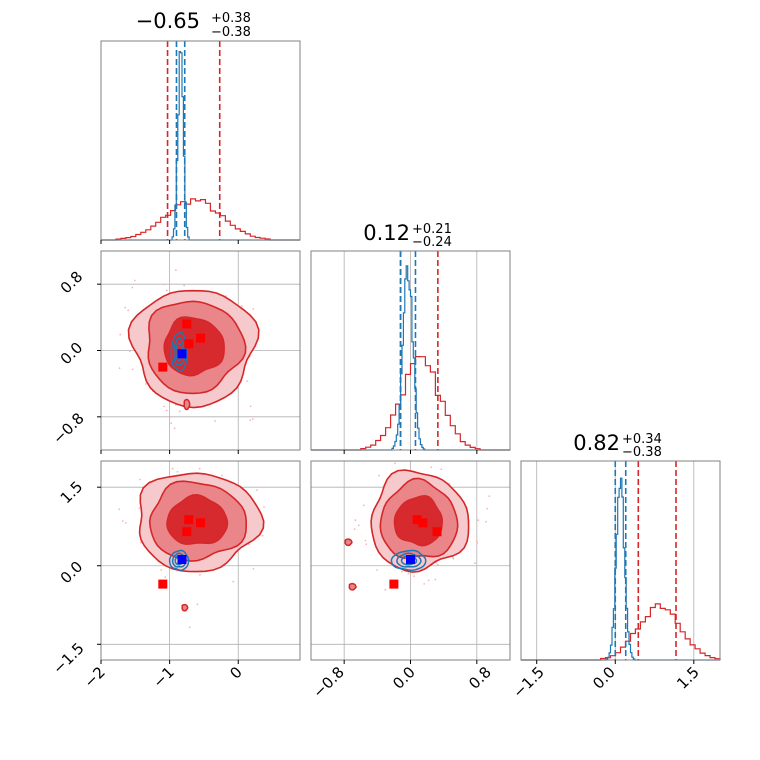 This screenshot has height=760, width=760. I want to click on title-param-0: −0.65 +0.38 −0.38, so click(193, 24).